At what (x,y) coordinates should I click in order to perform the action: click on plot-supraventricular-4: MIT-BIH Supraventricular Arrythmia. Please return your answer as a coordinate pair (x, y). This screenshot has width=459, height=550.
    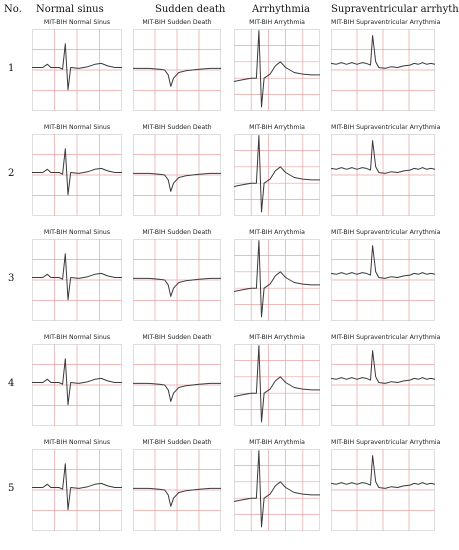
    Looking at the image, I should click on (385, 381).